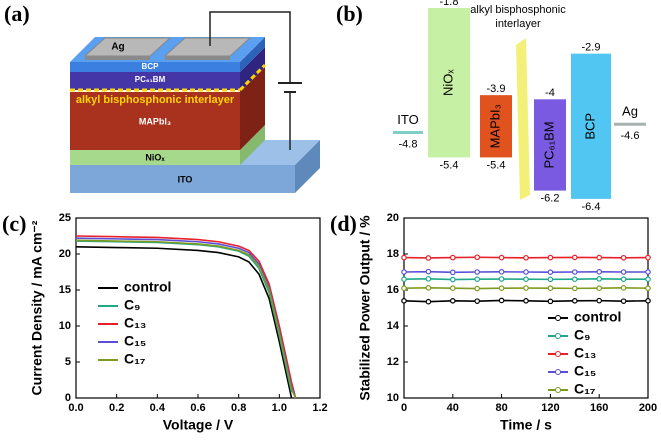  What do you see at coordinates (501, 408) in the screenshot?
I see `x-tick-label: 80` at bounding box center [501, 408].